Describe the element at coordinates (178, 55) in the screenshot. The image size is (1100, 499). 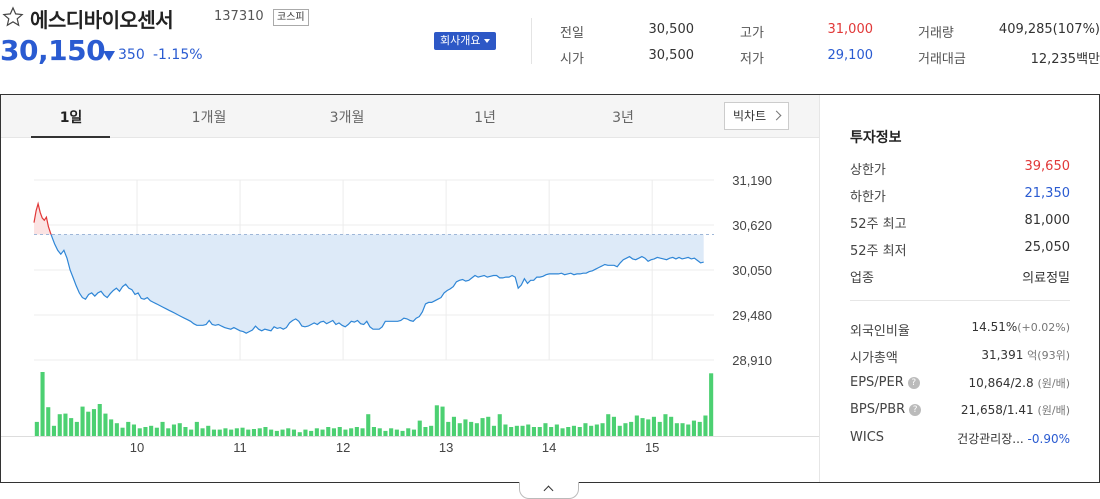
I see `price-change-percent: -1.15%` at that location.